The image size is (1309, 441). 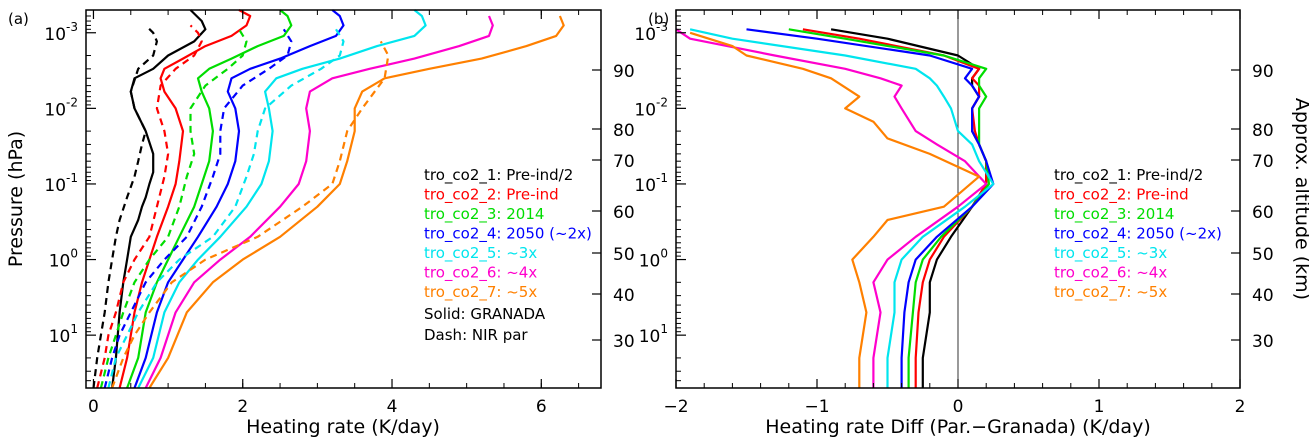 I want to click on panel-b-y2label: Approx. altitude (km), so click(x=1300, y=199).